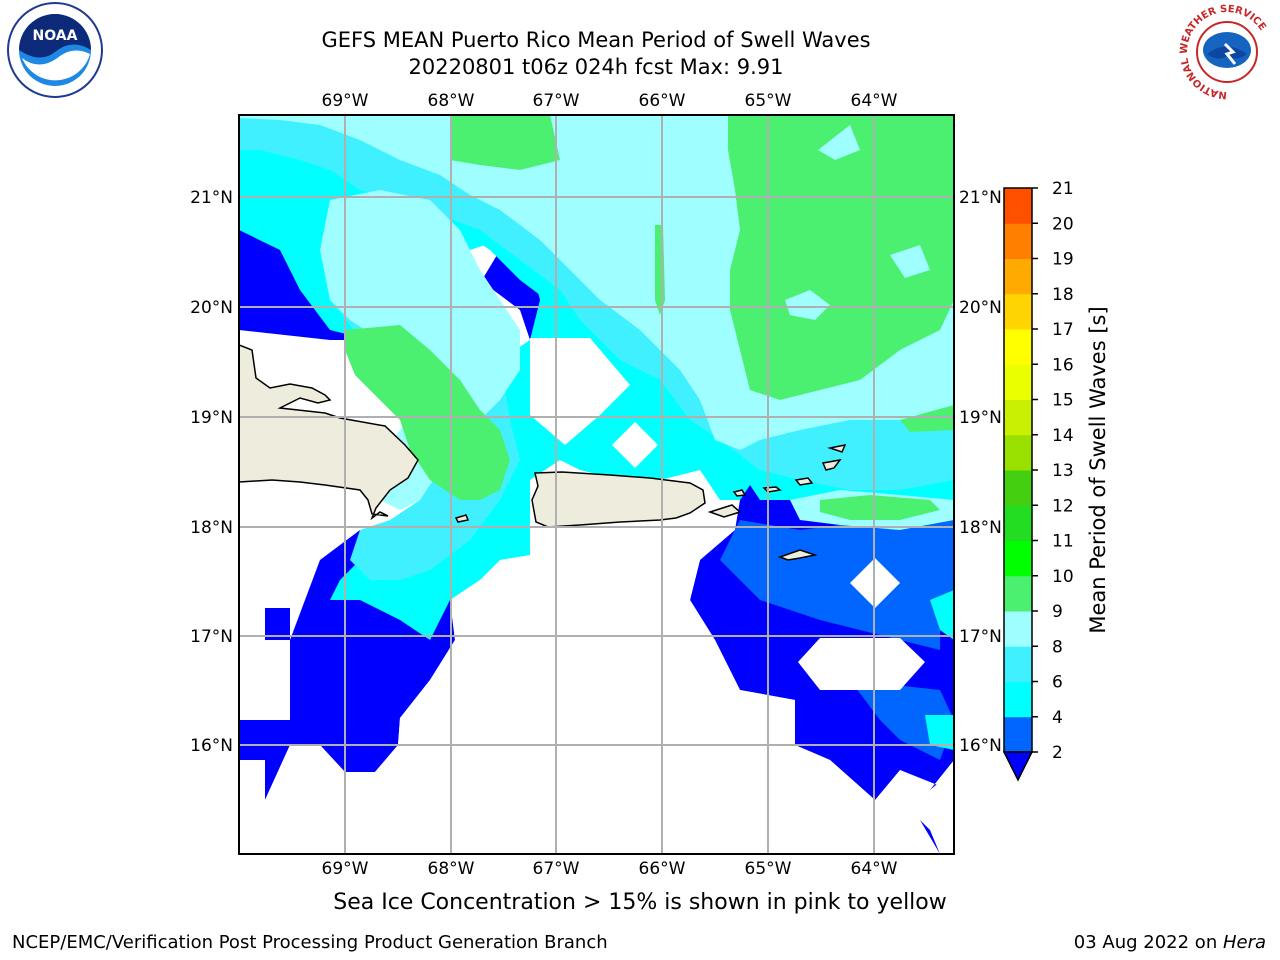 This screenshot has width=1280, height=960. I want to click on colorbar-tick-label: 21, so click(1063, 189).